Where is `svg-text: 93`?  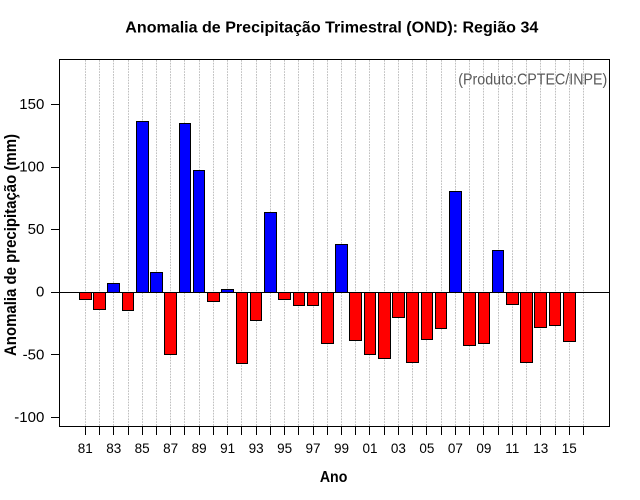
svg-text: 93 is located at coordinates (256, 448).